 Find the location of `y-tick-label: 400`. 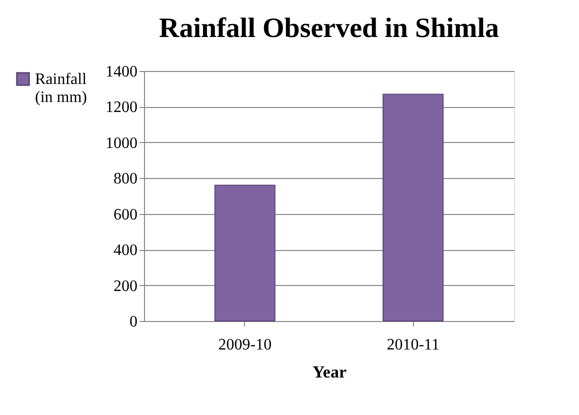

y-tick-label: 400 is located at coordinates (126, 251).